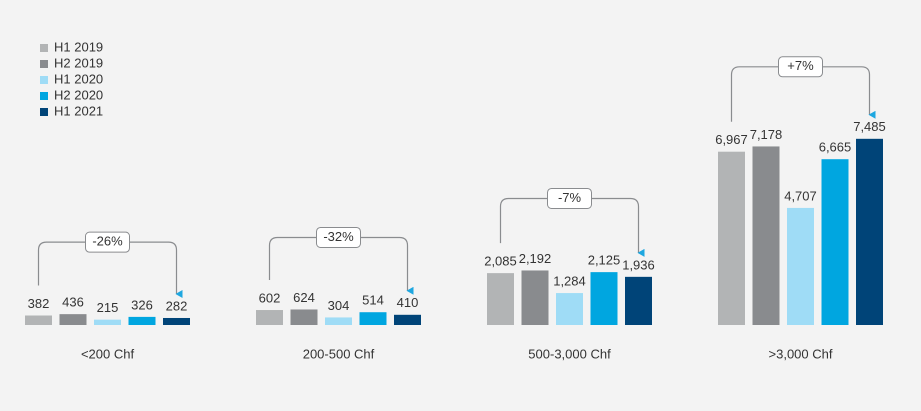  I want to click on change-label: -26%, so click(107, 241).